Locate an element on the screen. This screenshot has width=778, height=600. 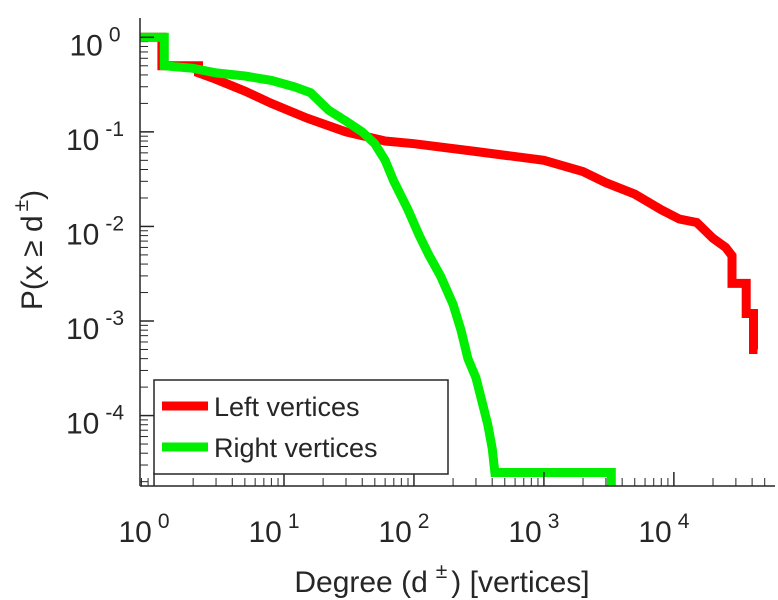
y-tick-label: 10 -4 is located at coordinates (95, 421).